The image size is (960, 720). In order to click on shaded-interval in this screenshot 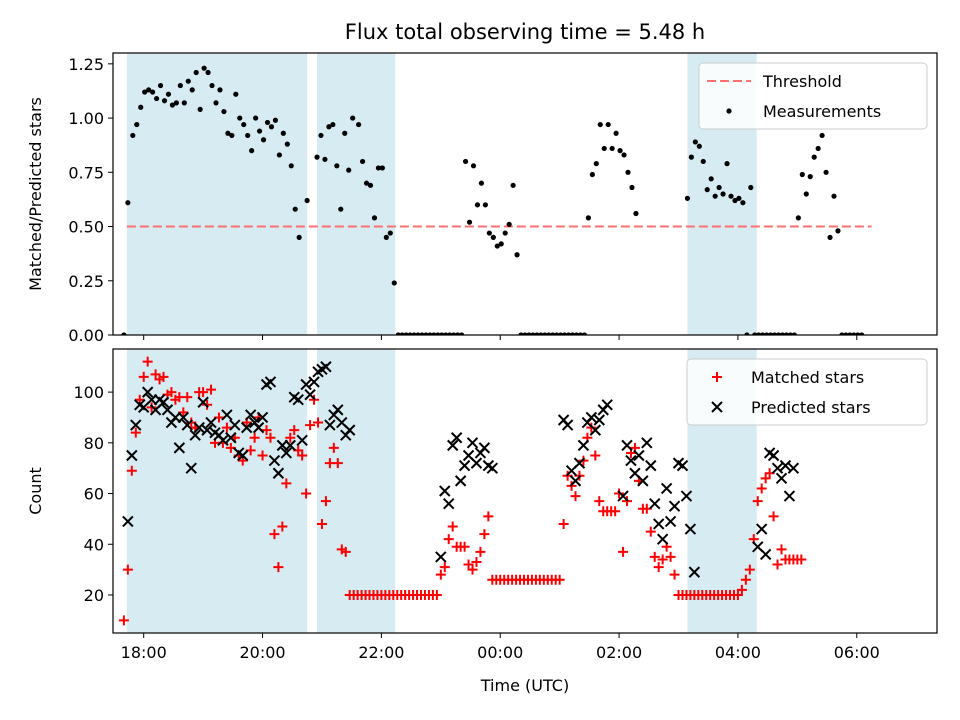, I will do `click(356, 491)`.